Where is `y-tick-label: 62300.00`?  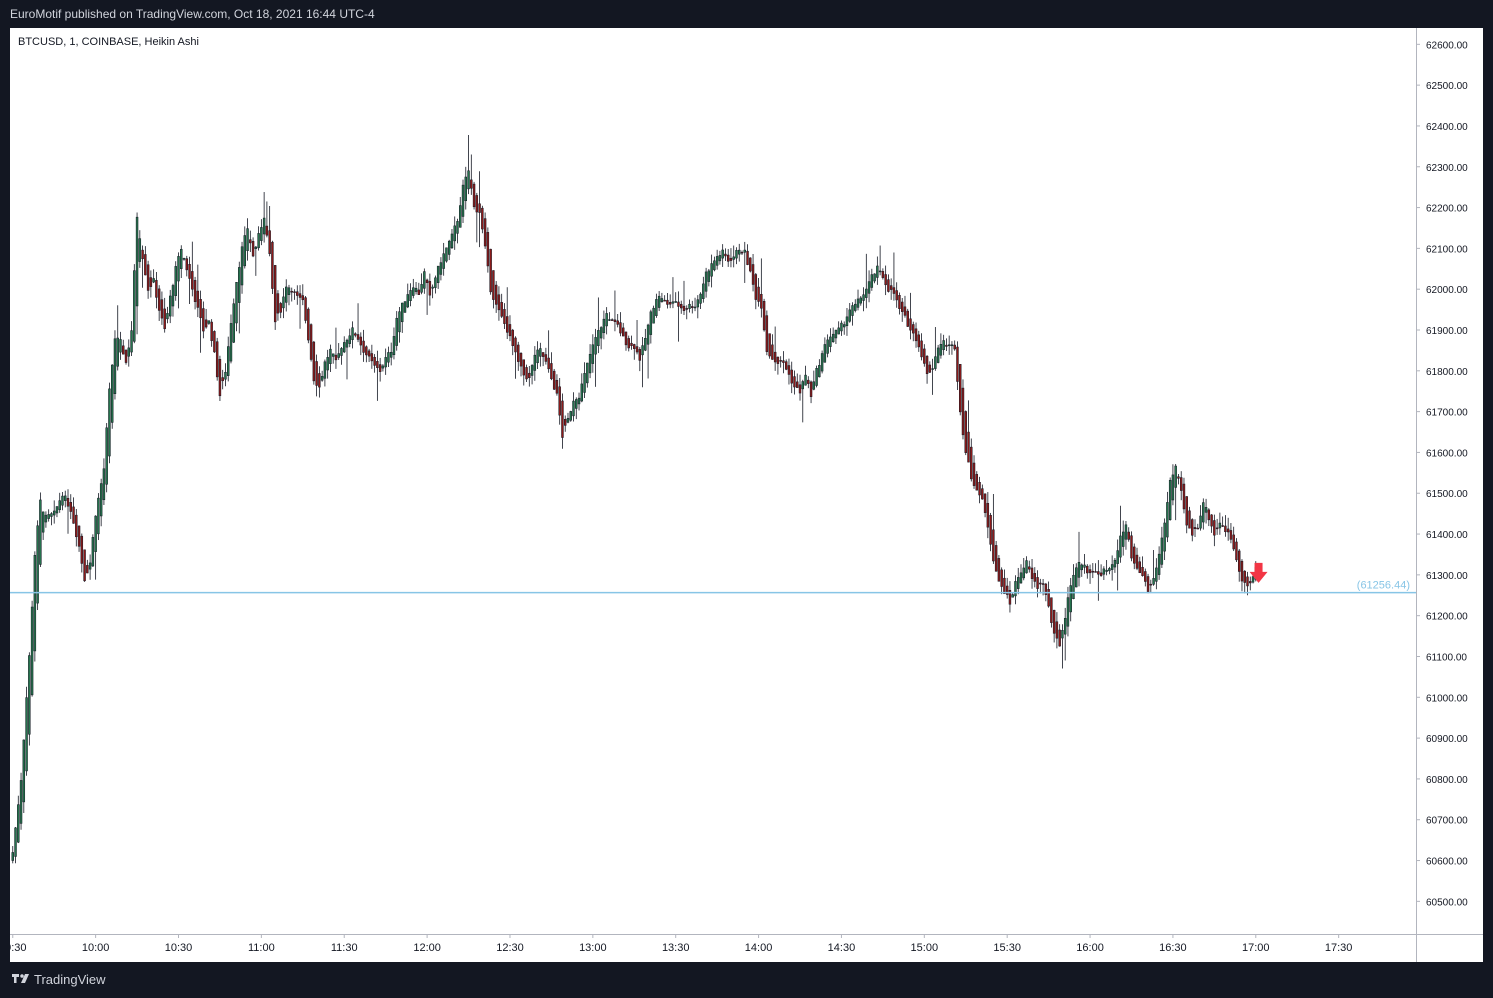 y-tick-label: 62300.00 is located at coordinates (1447, 168).